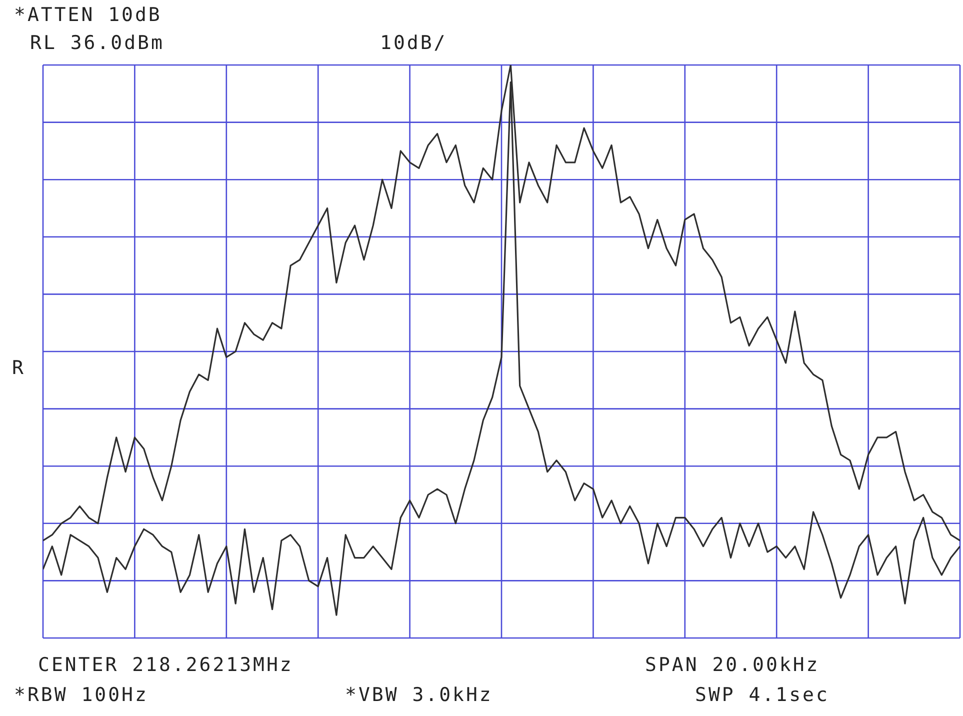  Describe the element at coordinates (88, 15) in the screenshot. I see `text: *ATTEN 10dB` at that location.